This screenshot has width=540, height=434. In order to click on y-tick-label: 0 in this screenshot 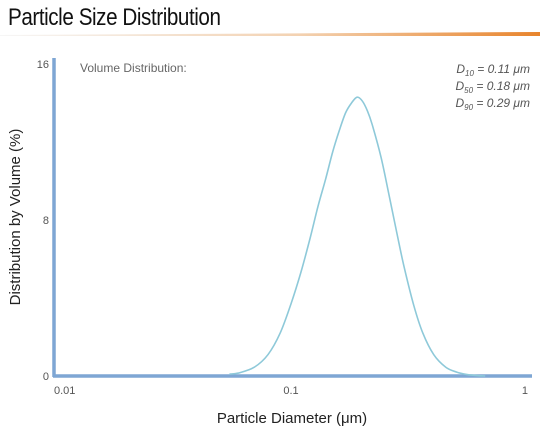, I will do `click(46, 377)`.